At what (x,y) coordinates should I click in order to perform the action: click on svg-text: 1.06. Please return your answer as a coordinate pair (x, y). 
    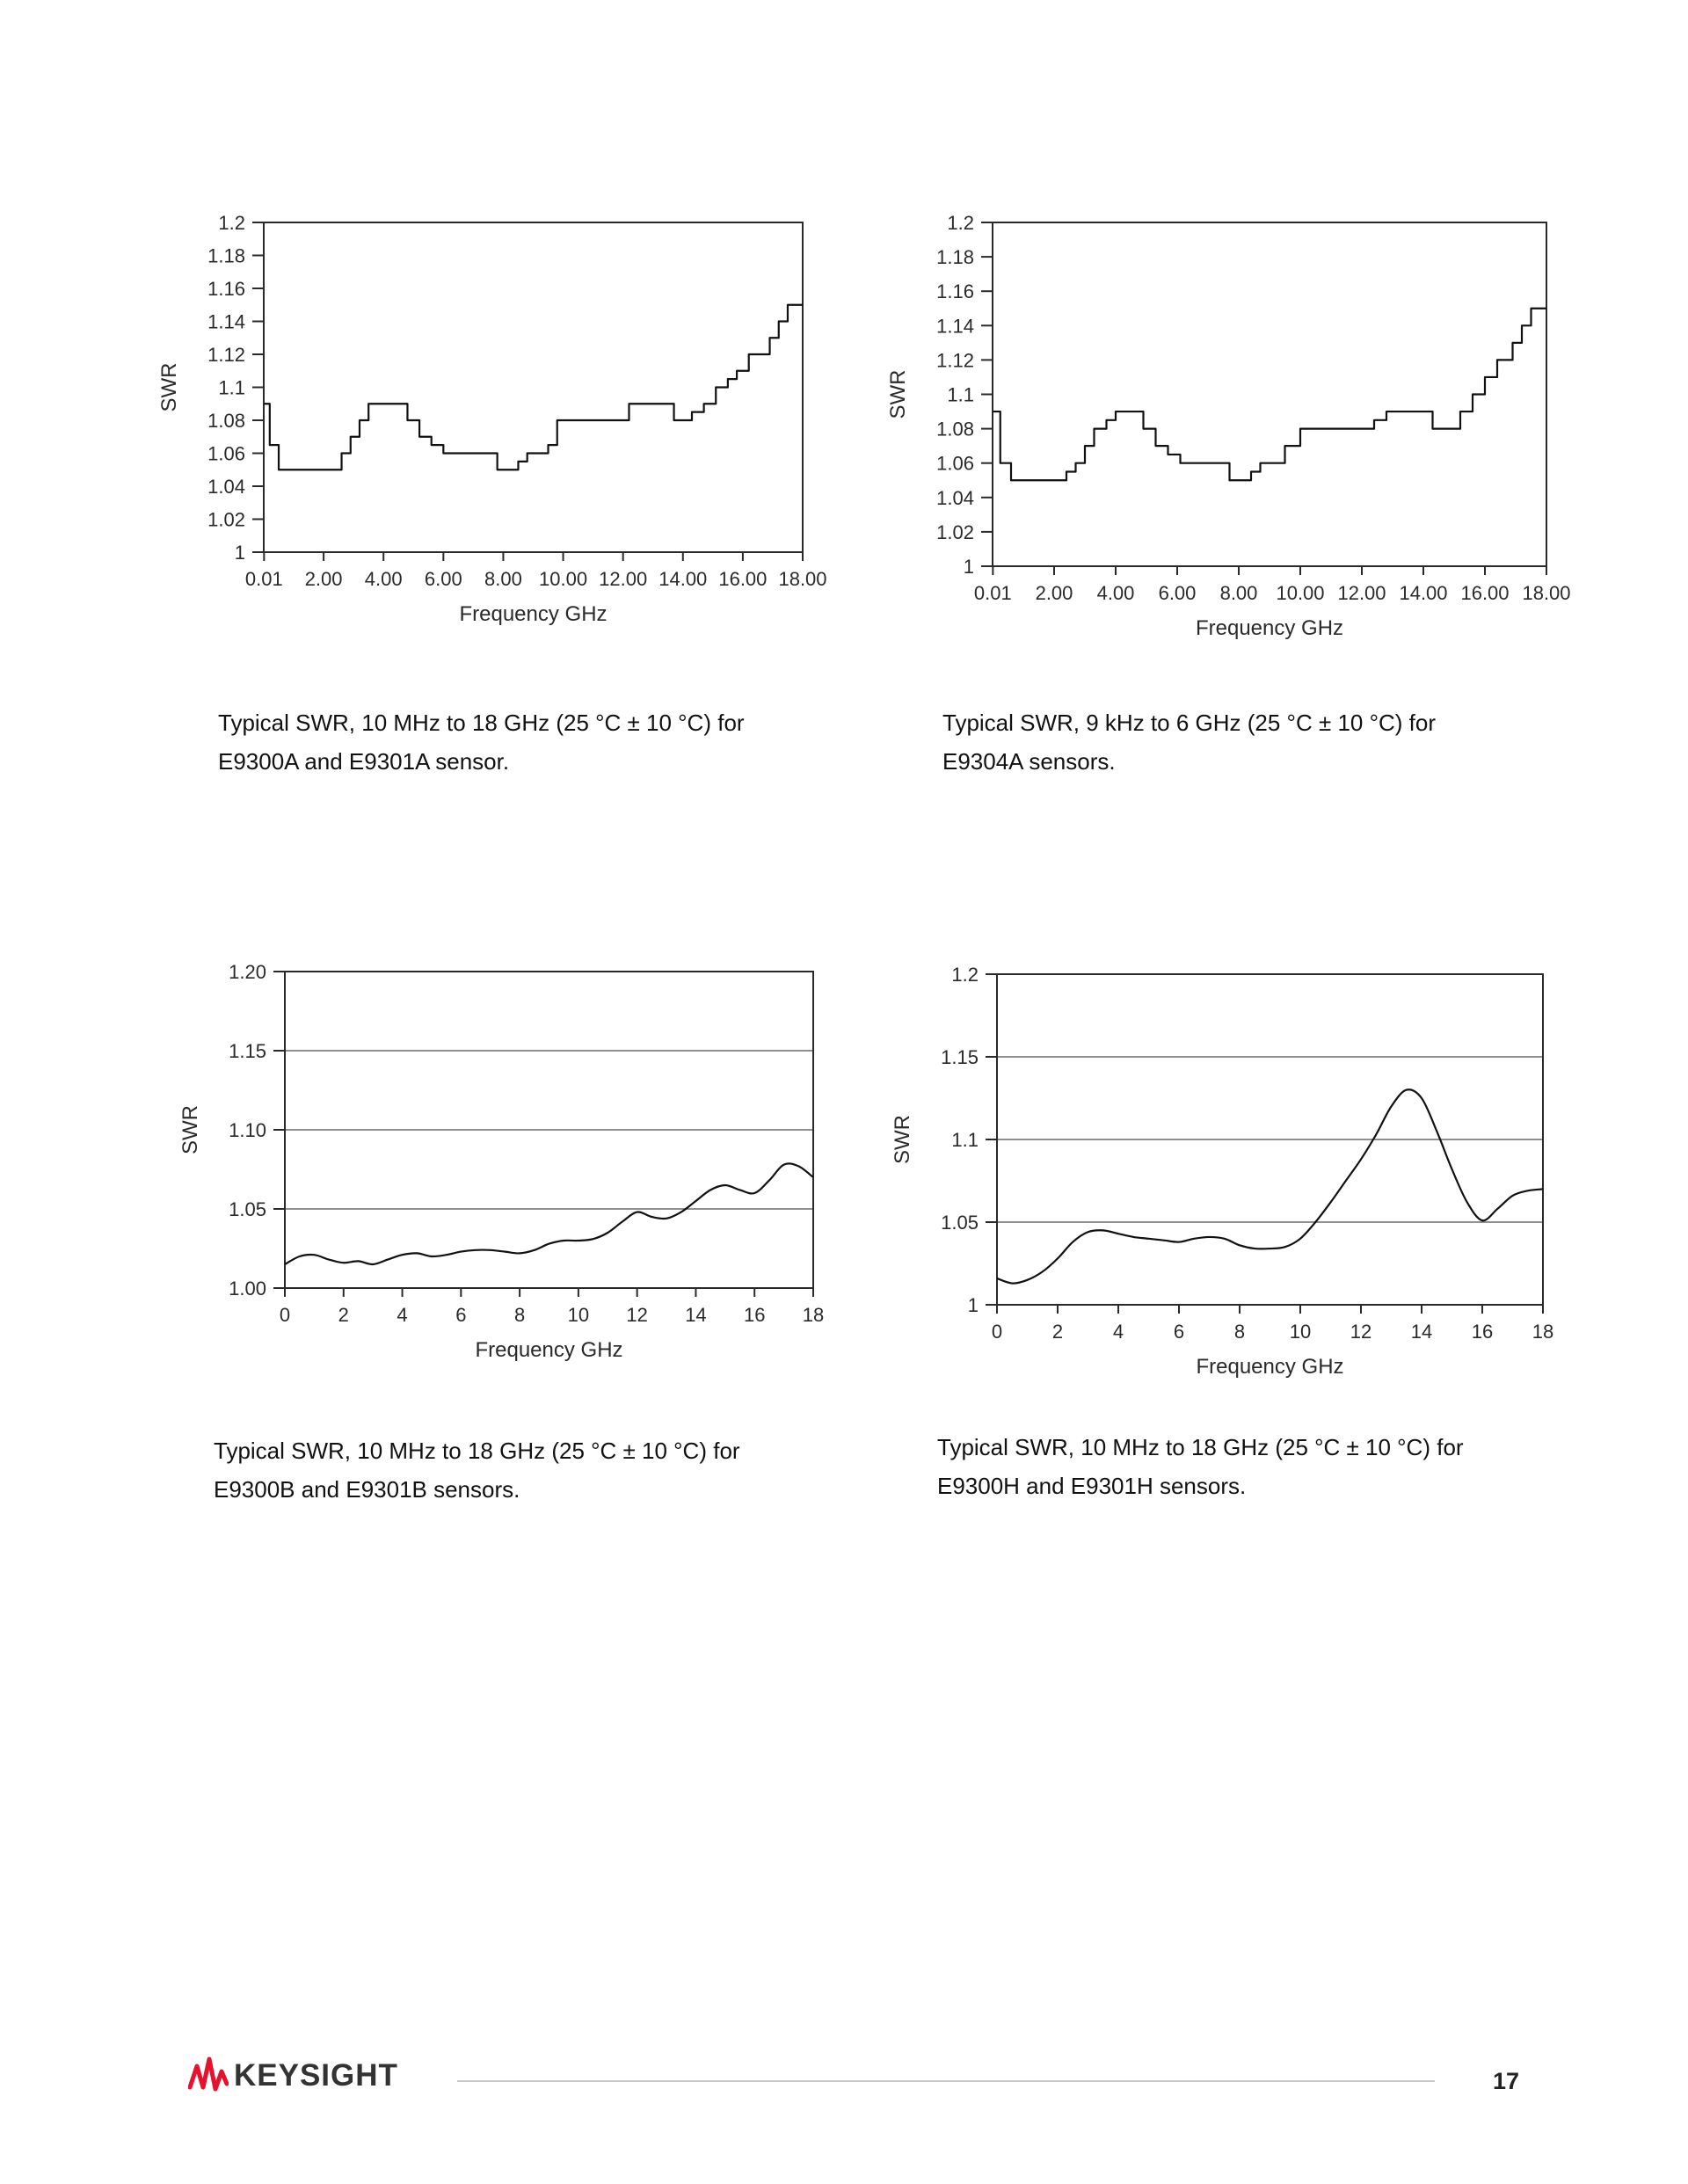
    Looking at the image, I should click on (955, 464).